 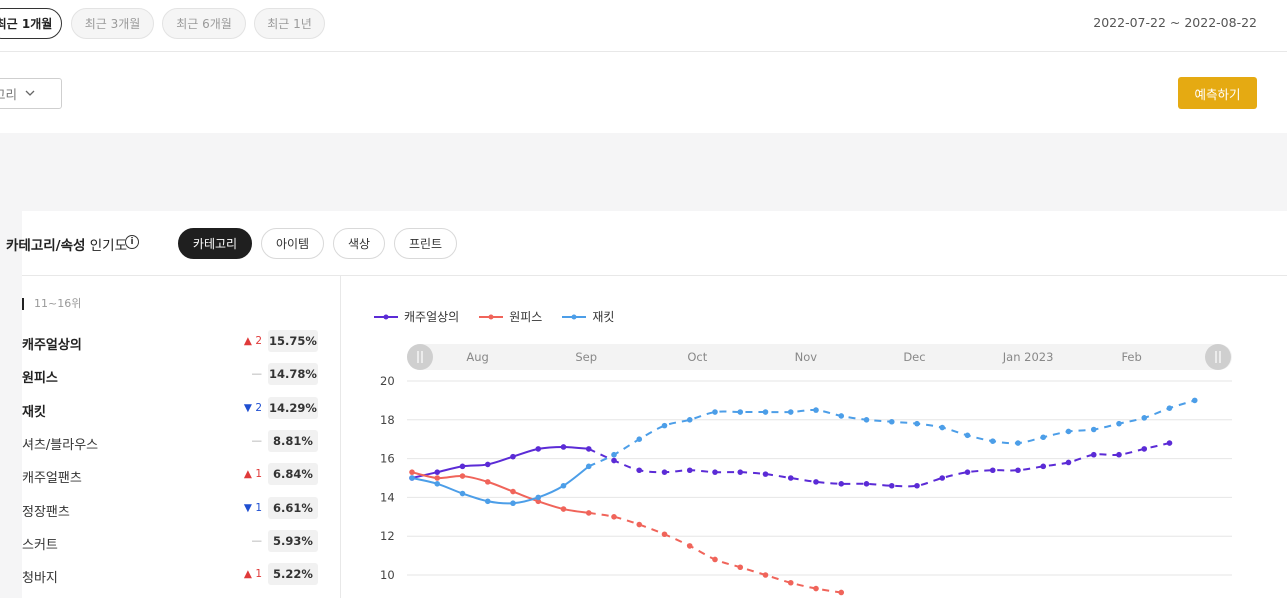 I want to click on period-1y-button: 최근 1년, so click(x=289, y=23).